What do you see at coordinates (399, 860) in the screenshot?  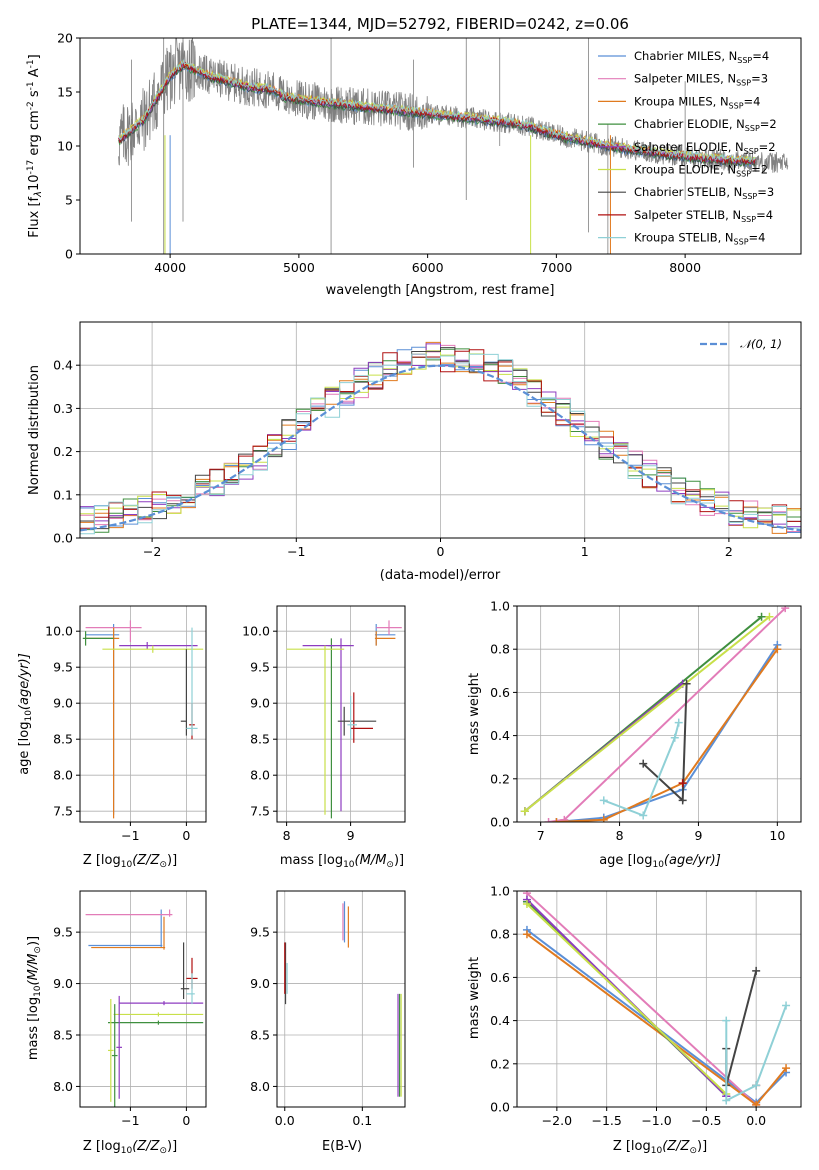 I see `ageM-xlabel-c: )]` at bounding box center [399, 860].